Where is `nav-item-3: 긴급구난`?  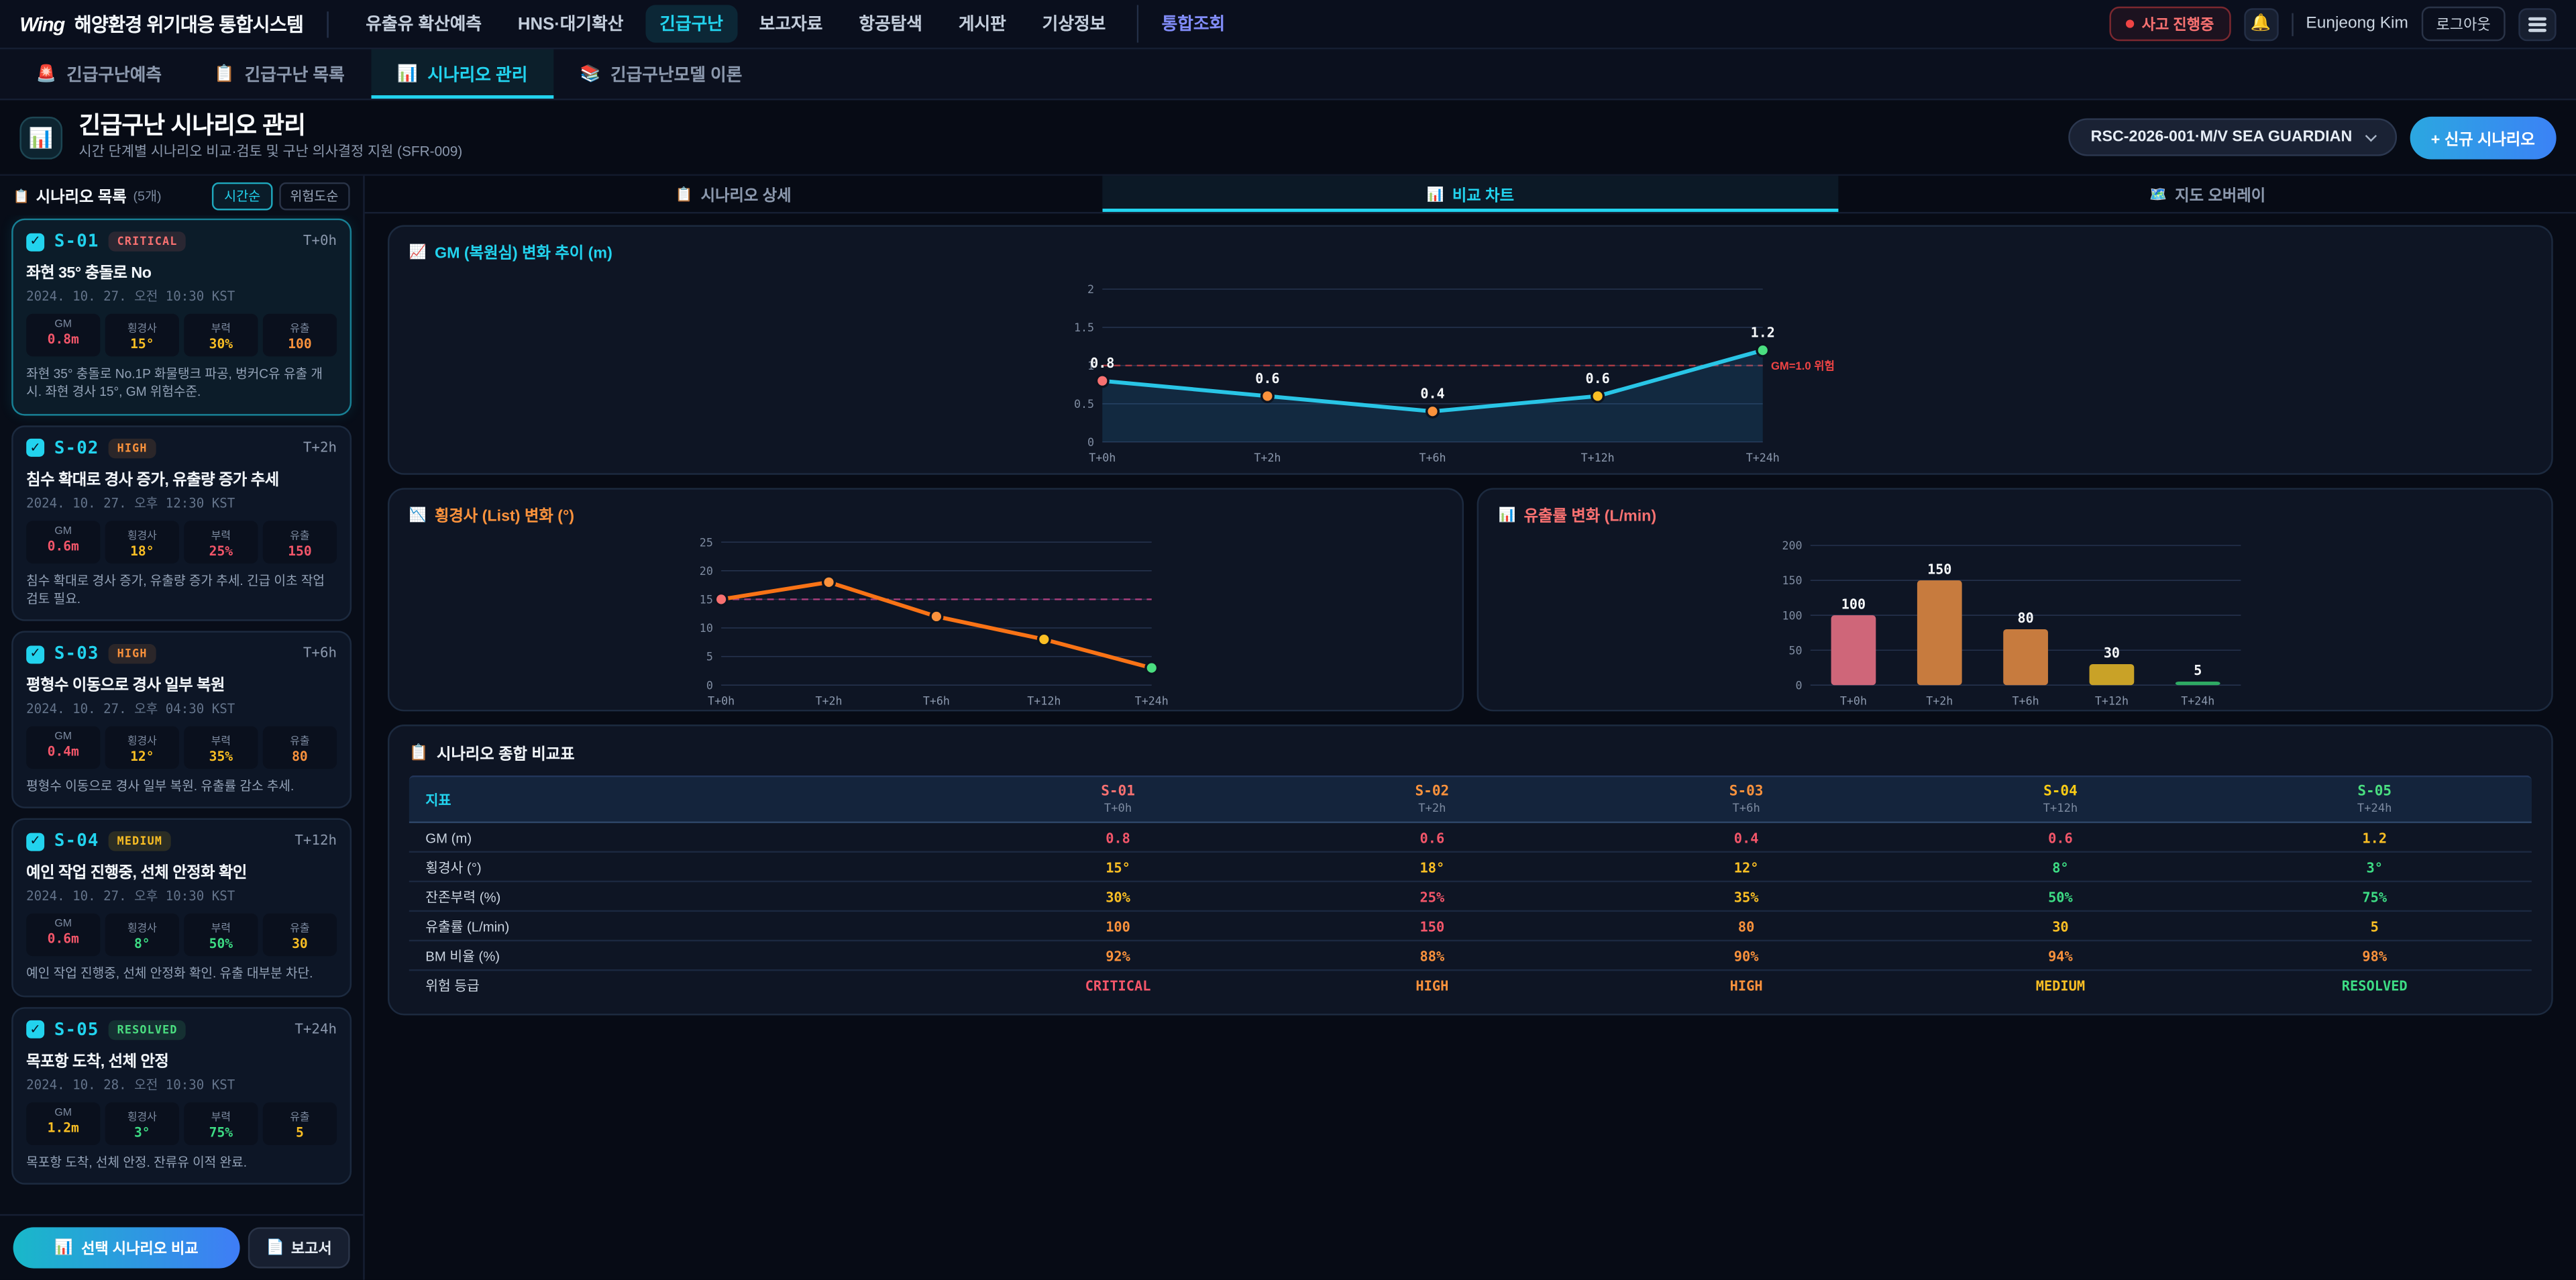
nav-item-3: 긴급구난 is located at coordinates (691, 24).